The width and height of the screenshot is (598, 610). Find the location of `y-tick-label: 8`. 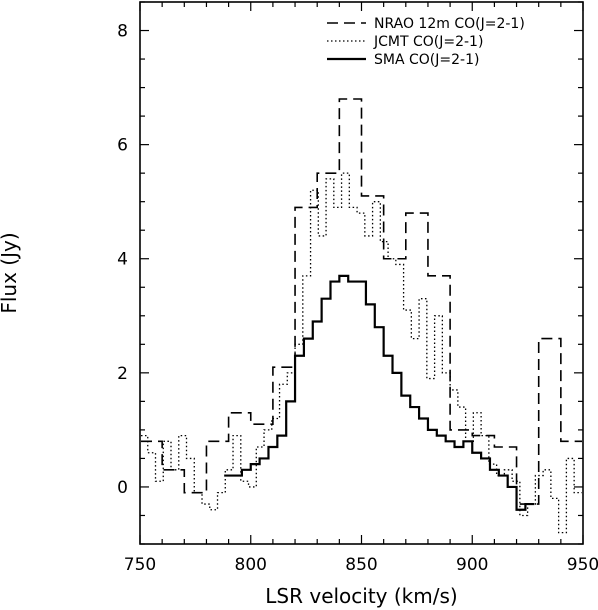

y-tick-label: 8 is located at coordinates (122, 32).